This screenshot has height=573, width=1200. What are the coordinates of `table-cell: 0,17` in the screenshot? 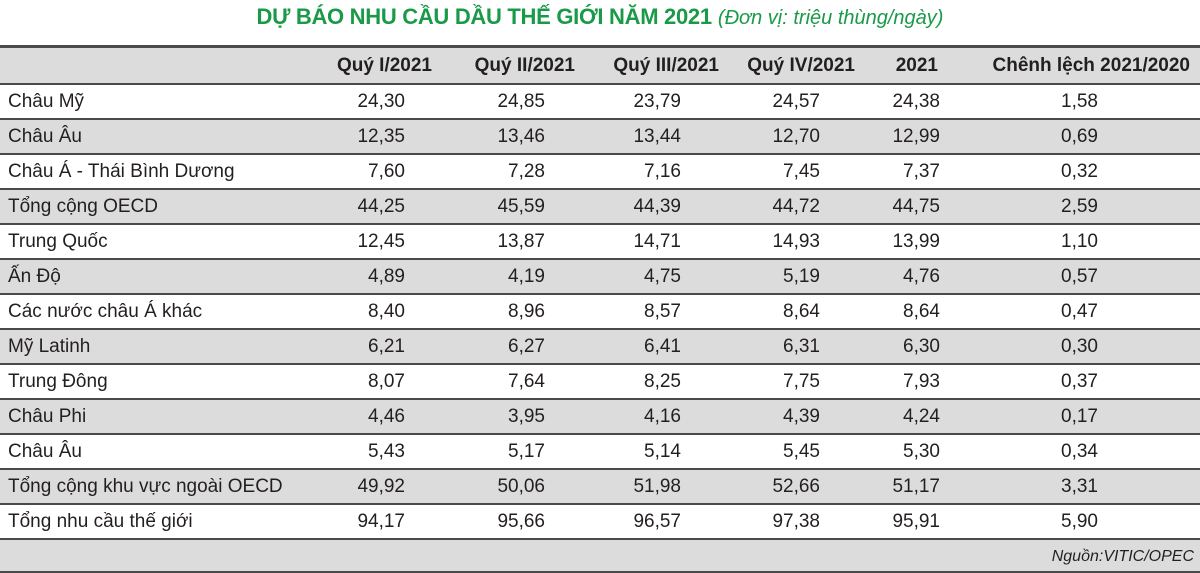 It's located at (1079, 416).